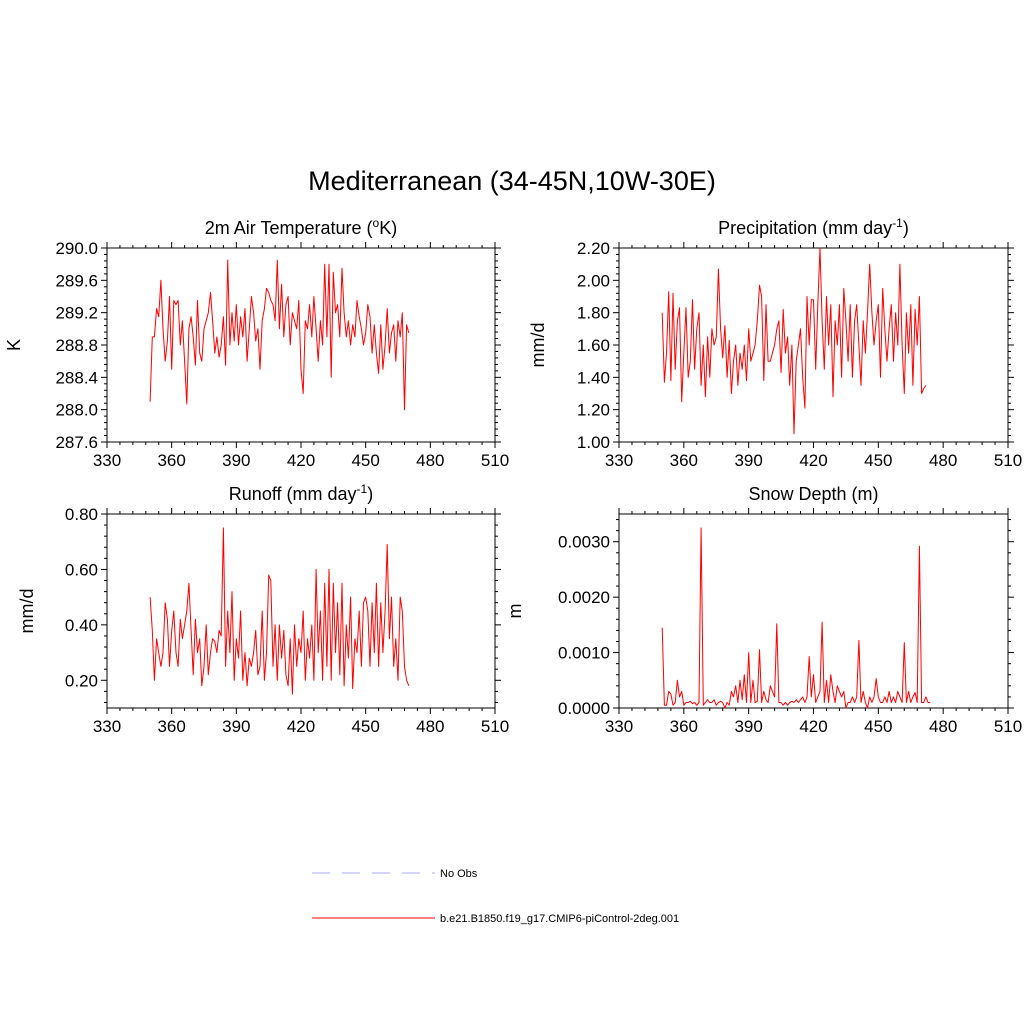  I want to click on y-tick-label: 290.0, so click(76, 248).